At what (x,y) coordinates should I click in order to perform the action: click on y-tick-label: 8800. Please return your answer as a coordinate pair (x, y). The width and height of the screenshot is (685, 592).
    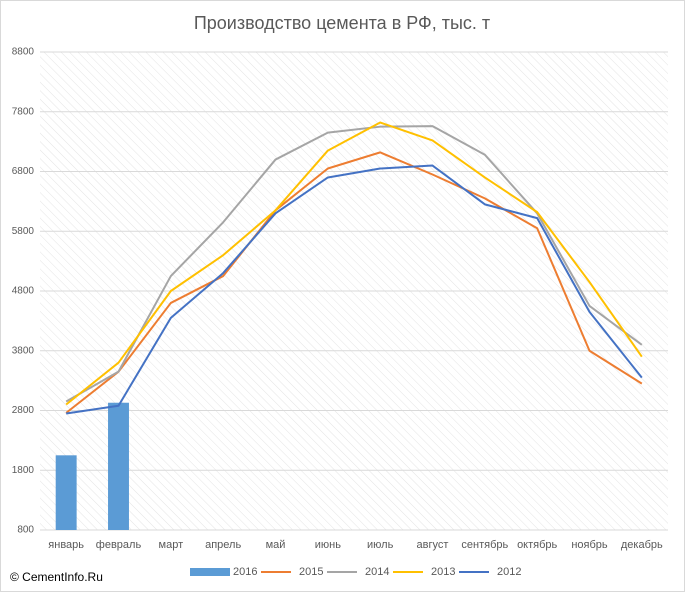
    Looking at the image, I should click on (23, 52).